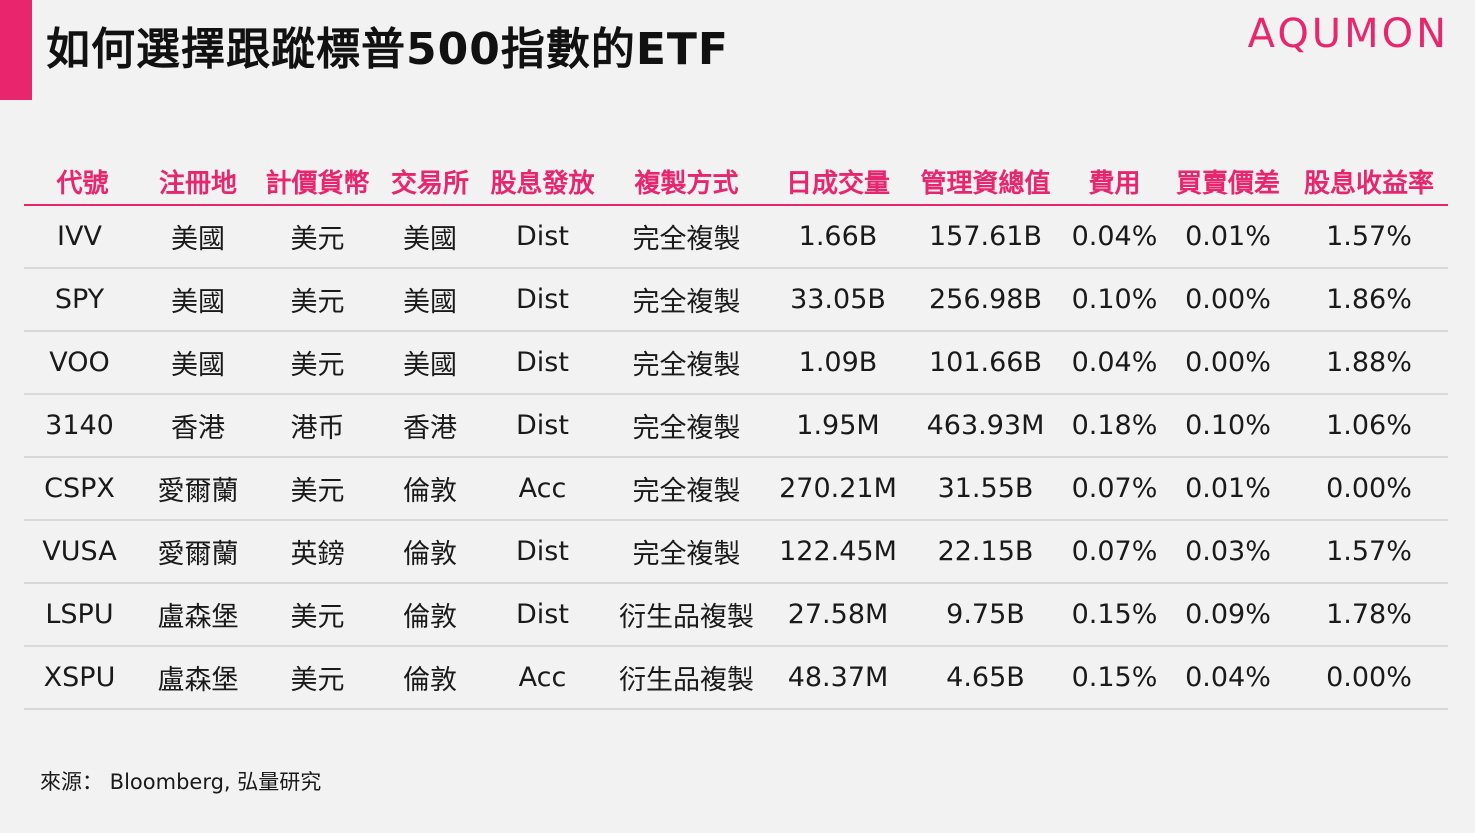  What do you see at coordinates (838, 300) in the screenshot?
I see `table-cell: 33.05B` at bounding box center [838, 300].